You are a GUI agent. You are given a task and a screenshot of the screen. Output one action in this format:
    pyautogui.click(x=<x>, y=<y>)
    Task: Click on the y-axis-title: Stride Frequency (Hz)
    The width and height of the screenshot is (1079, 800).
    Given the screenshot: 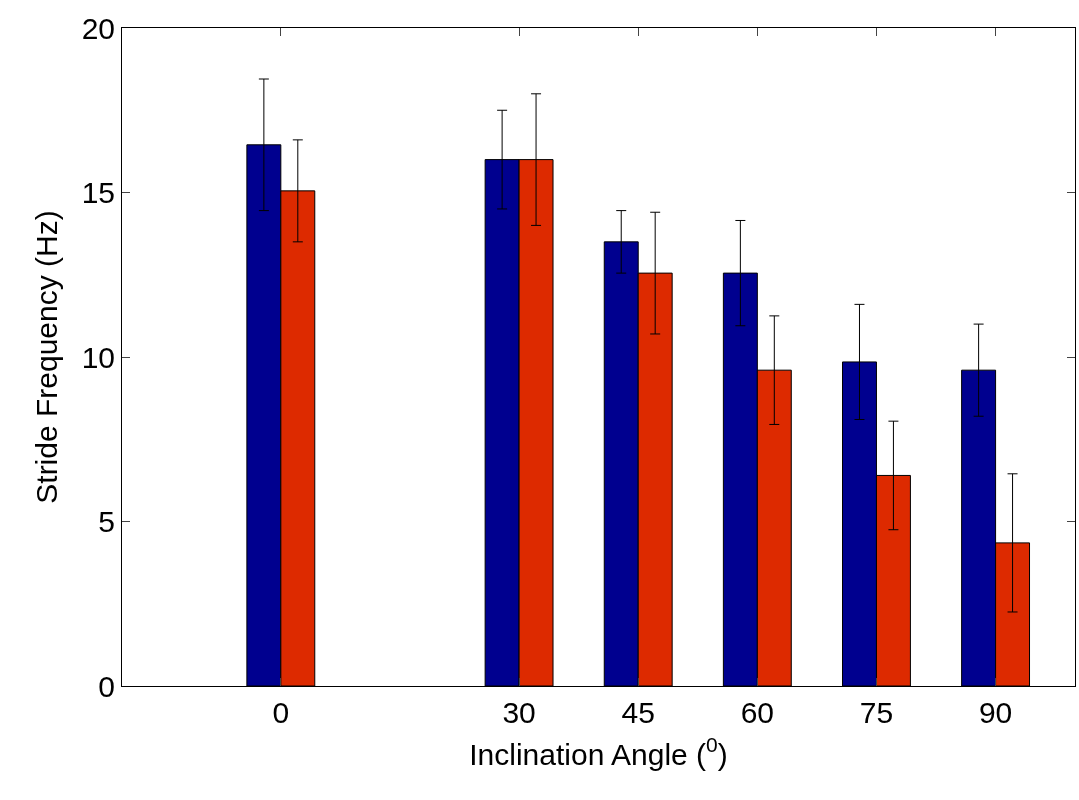 What is the action you would take?
    pyautogui.click(x=46, y=357)
    